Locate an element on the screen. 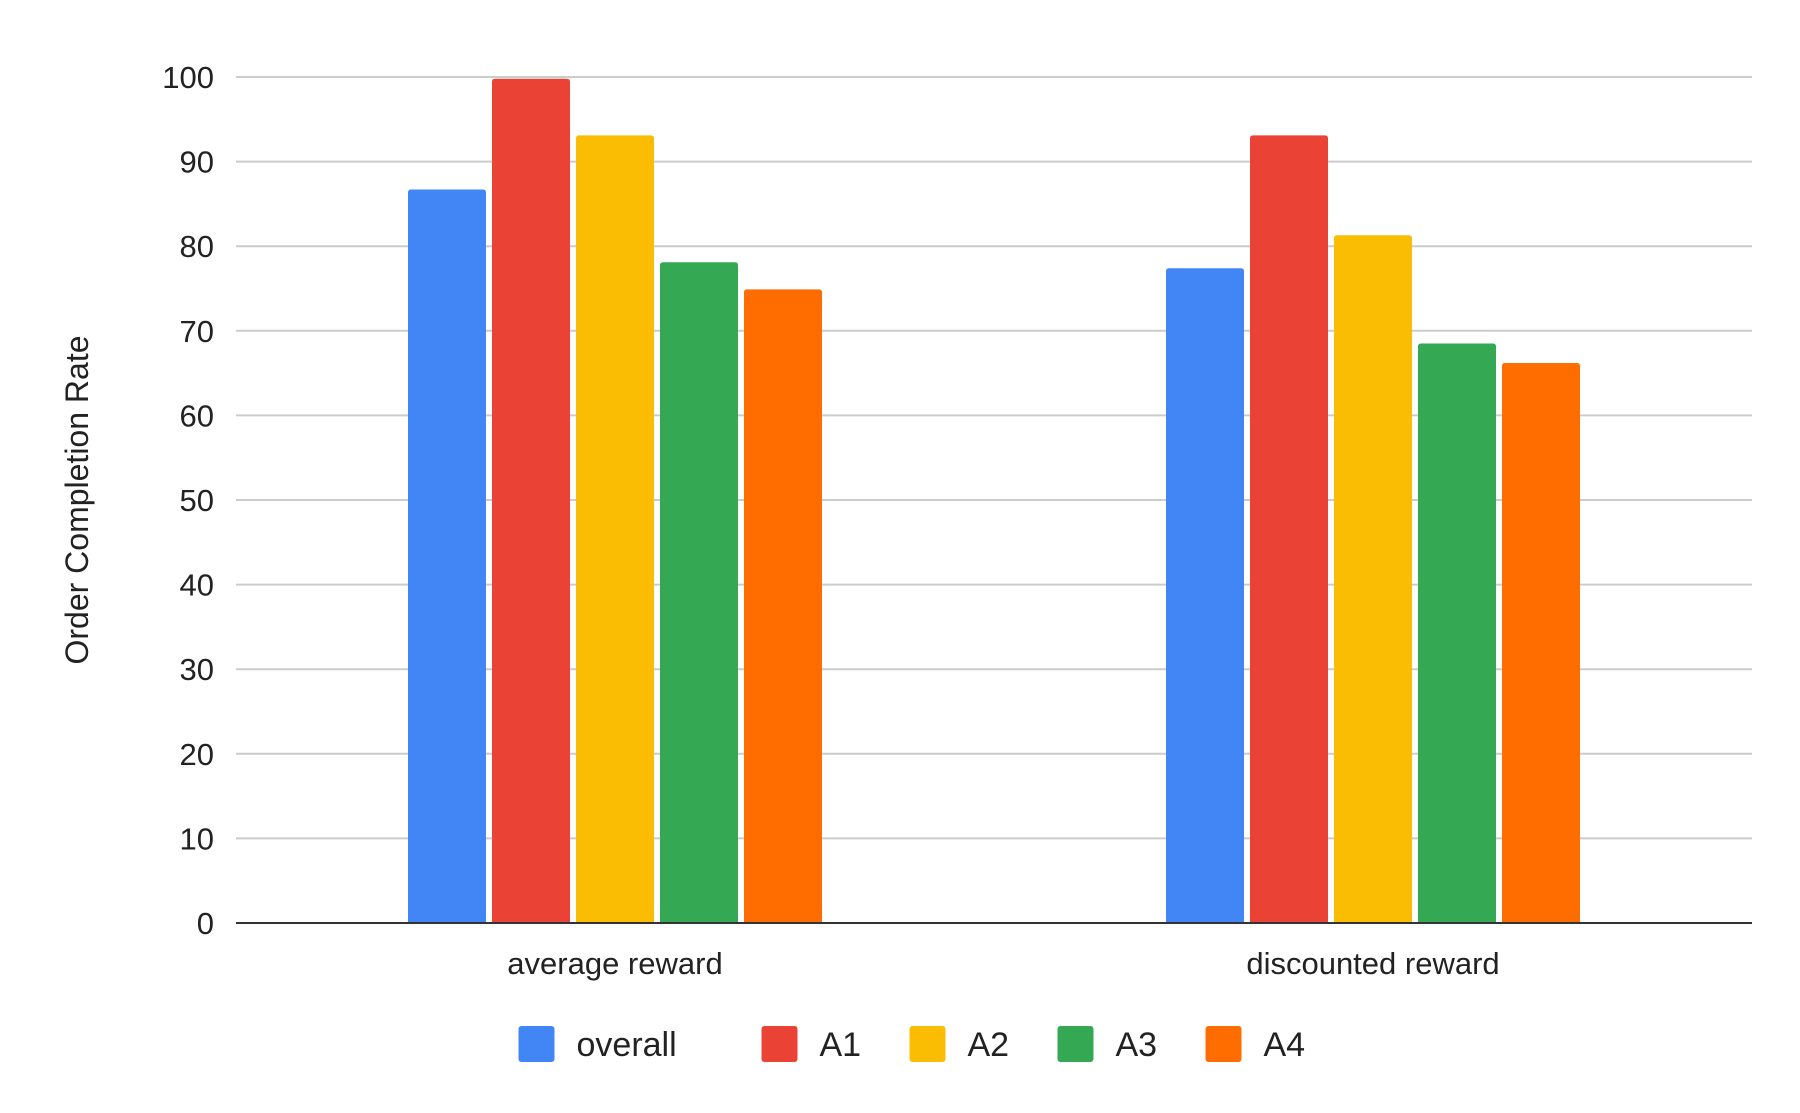  bar-overall-discounted-reward is located at coordinates (1205, 595).